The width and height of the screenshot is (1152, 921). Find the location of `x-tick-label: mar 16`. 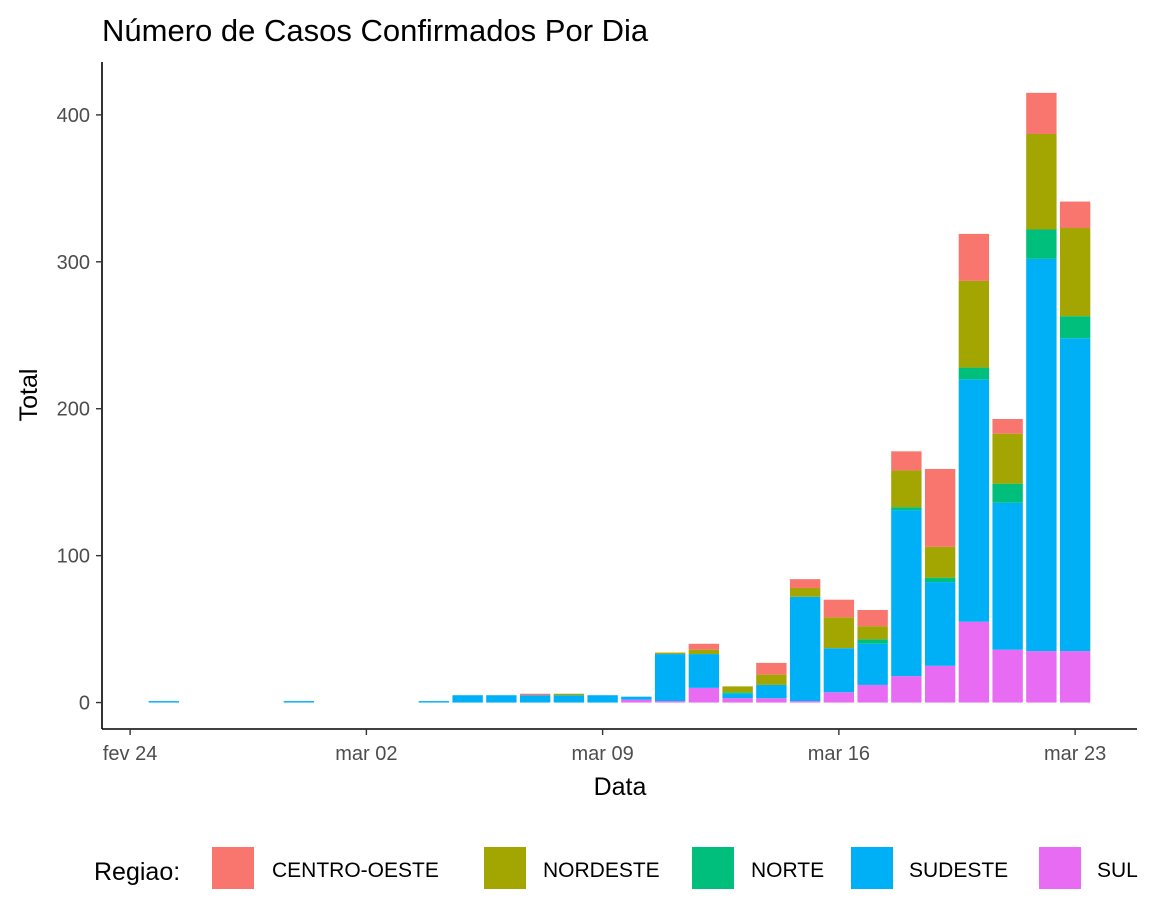

x-tick-label: mar 16 is located at coordinates (839, 754).